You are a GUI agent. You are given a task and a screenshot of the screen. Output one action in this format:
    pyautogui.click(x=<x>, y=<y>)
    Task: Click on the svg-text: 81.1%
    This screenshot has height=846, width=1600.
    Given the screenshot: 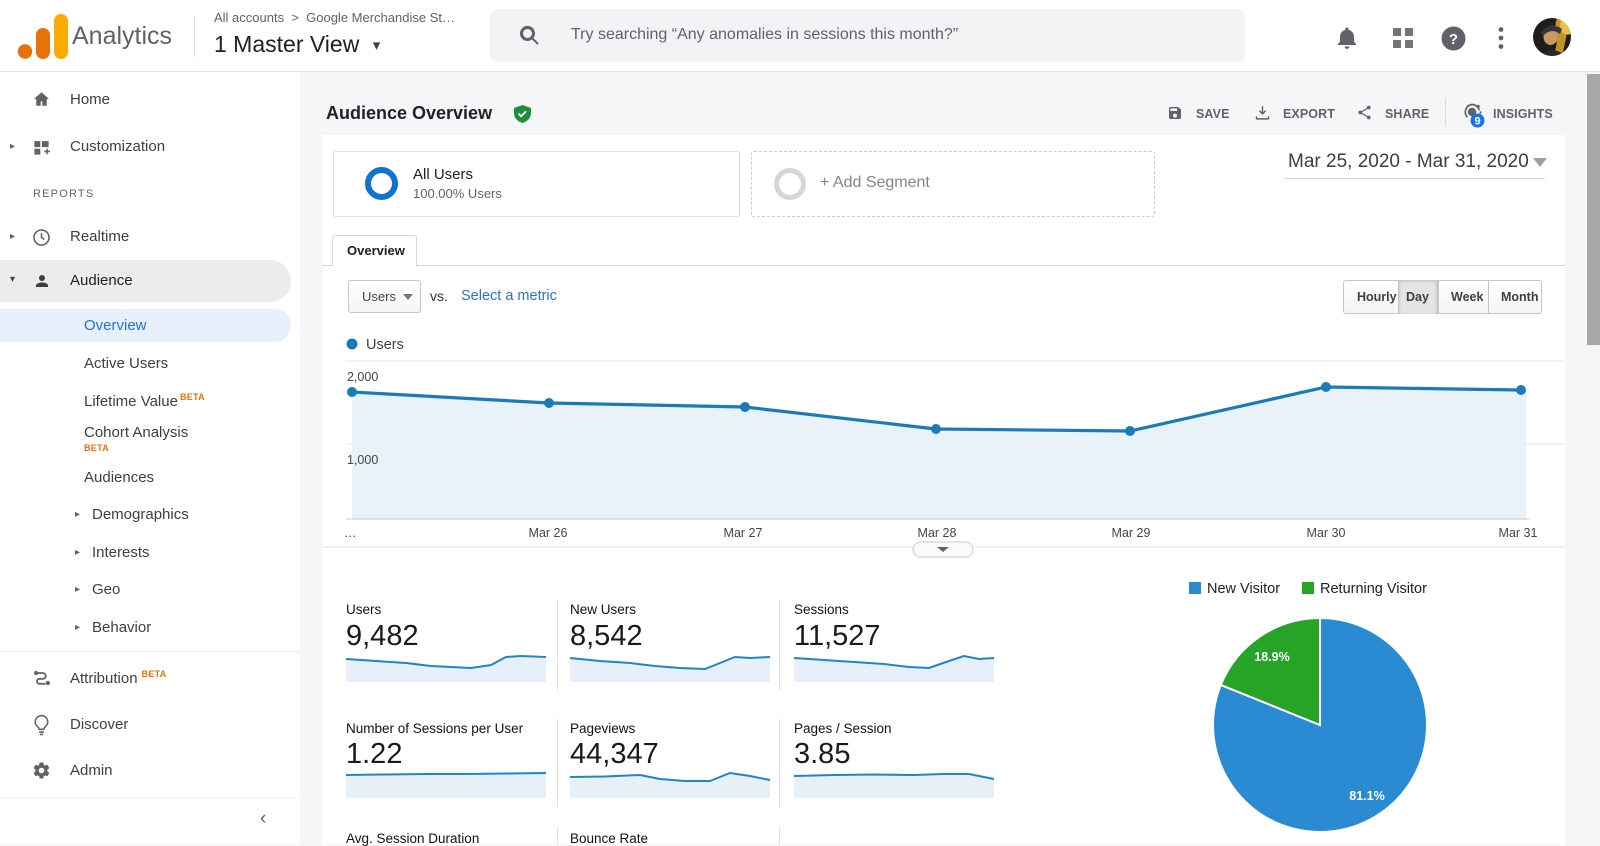 What is the action you would take?
    pyautogui.click(x=1366, y=796)
    